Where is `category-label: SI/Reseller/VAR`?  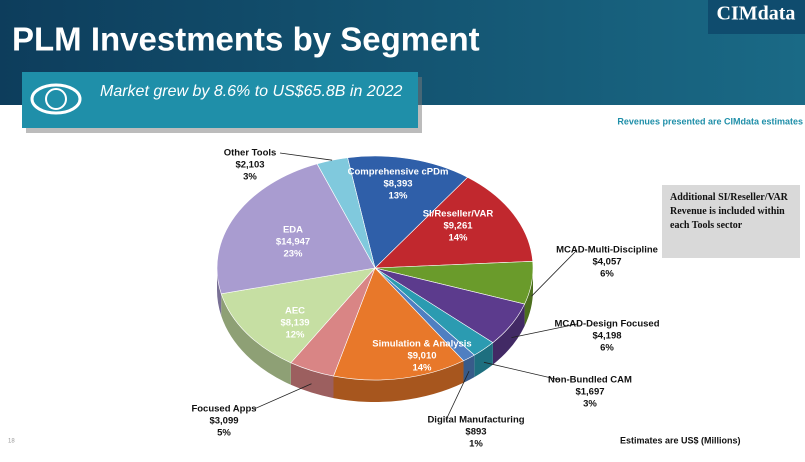 category-label: SI/Reseller/VAR is located at coordinates (458, 214).